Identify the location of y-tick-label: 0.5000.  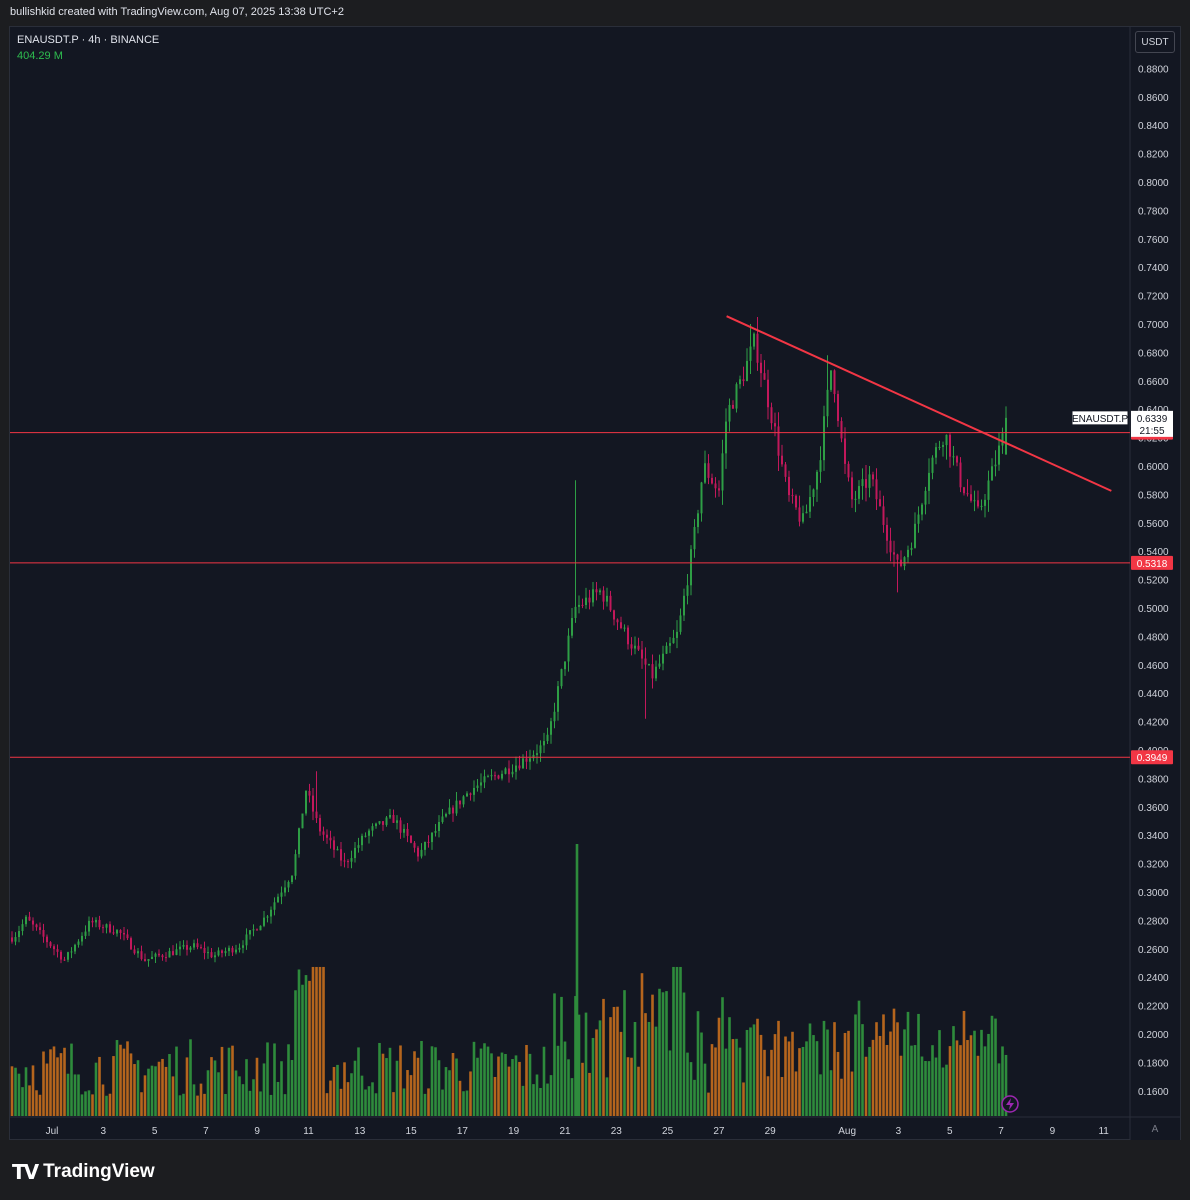
(1153, 609).